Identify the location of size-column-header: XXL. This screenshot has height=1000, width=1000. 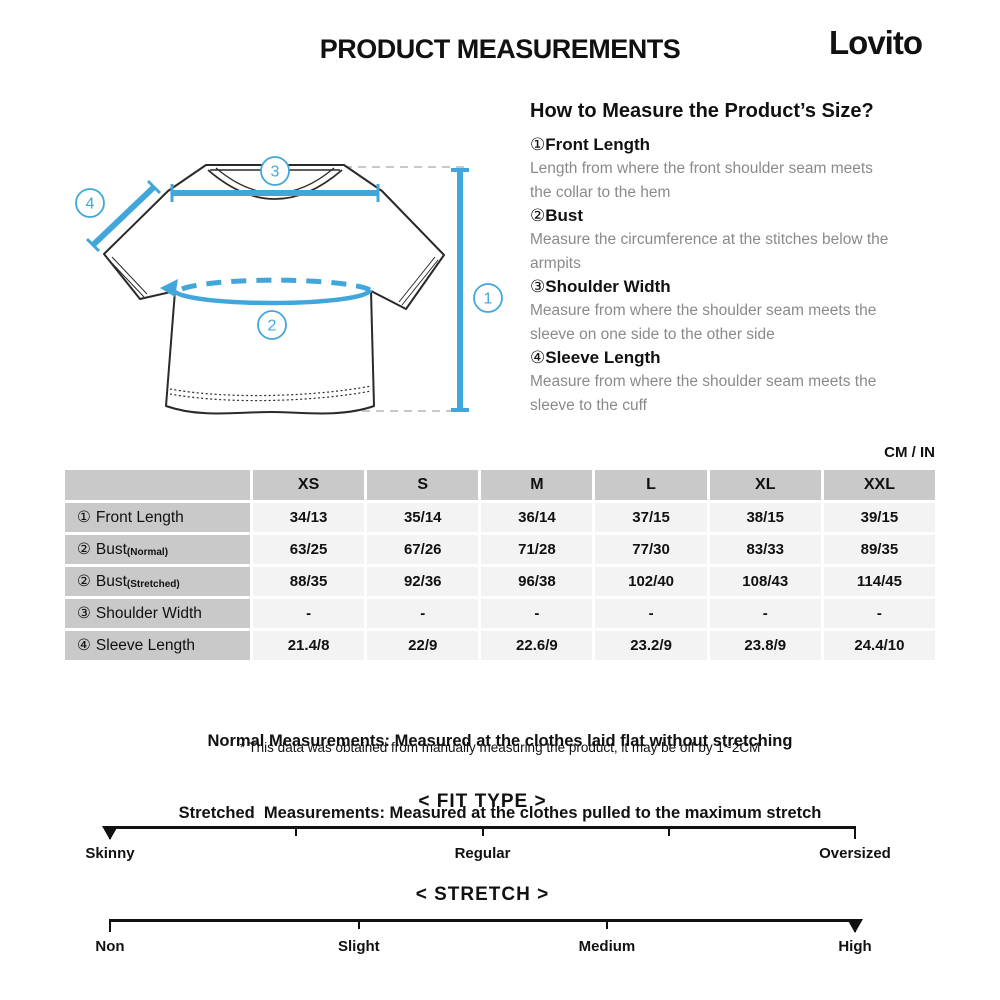
(879, 485).